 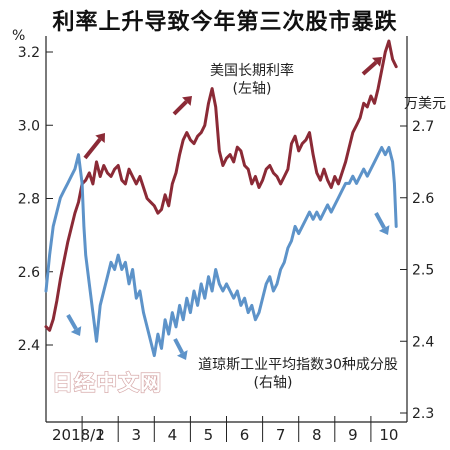 I want to click on right-tick-label: 2.6, so click(x=423, y=199).